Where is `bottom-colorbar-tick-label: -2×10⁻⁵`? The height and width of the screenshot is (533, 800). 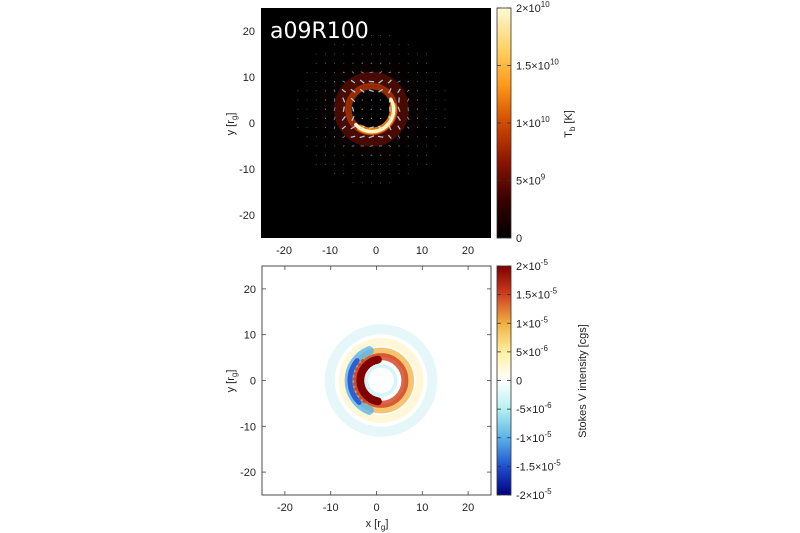
bottom-colorbar-tick-label: -2×10⁻⁵ is located at coordinates (534, 494).